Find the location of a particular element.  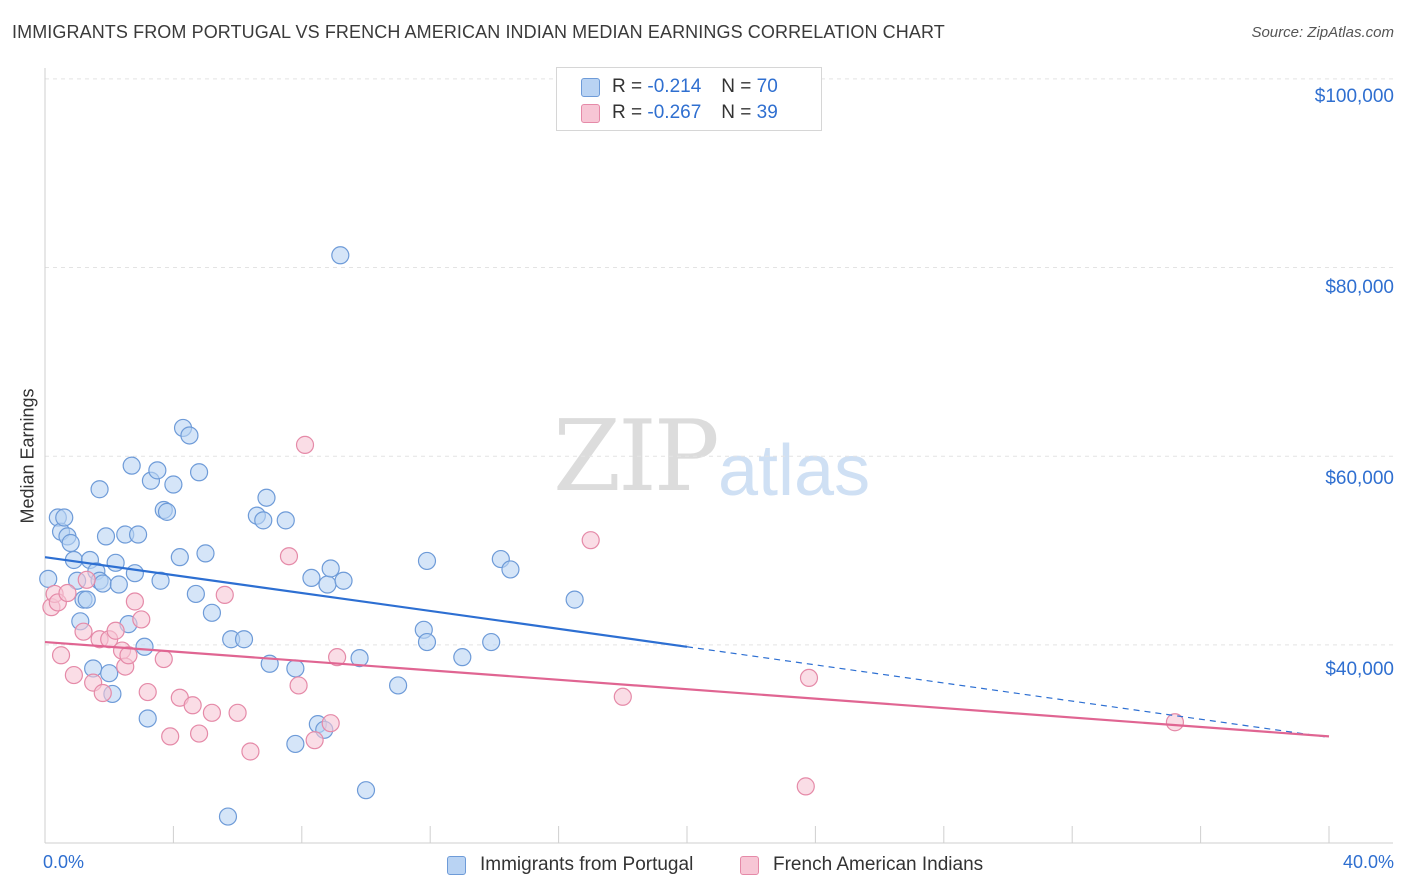

bottom-legend-portugal: Immigrants from Portugal is located at coordinates (570, 865).